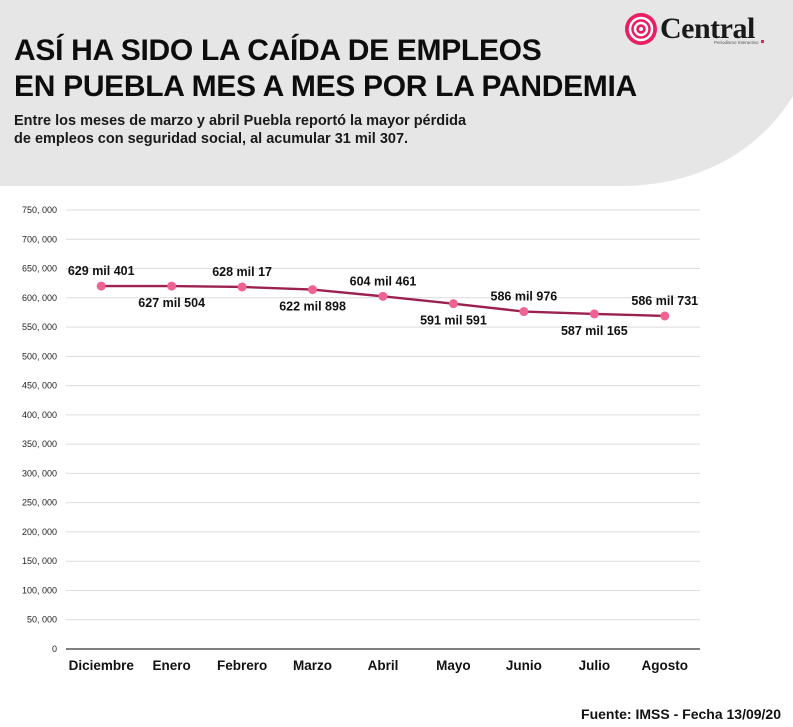 The width and height of the screenshot is (793, 727). I want to click on x-tick-label: Mayo, so click(453, 665).